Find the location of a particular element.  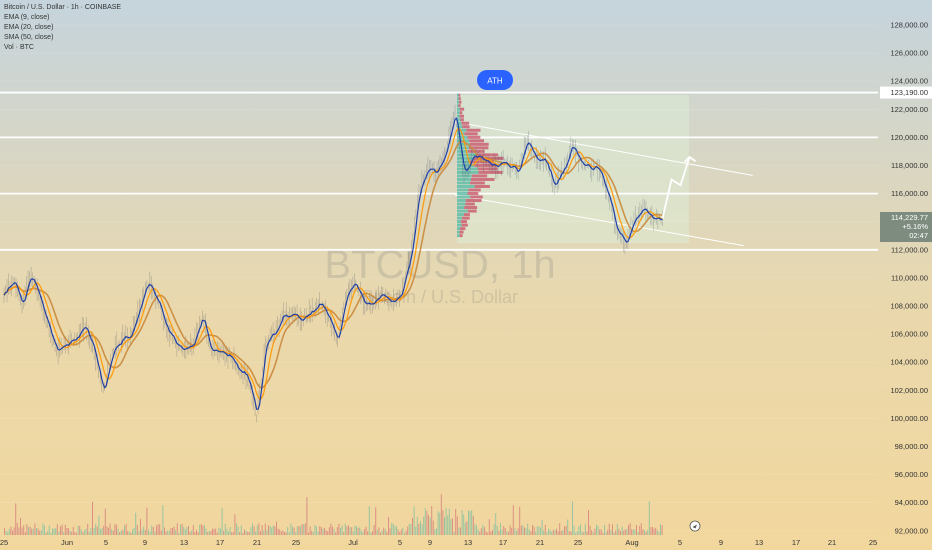

level-tag-label: 123,190.00 is located at coordinates (909, 92).